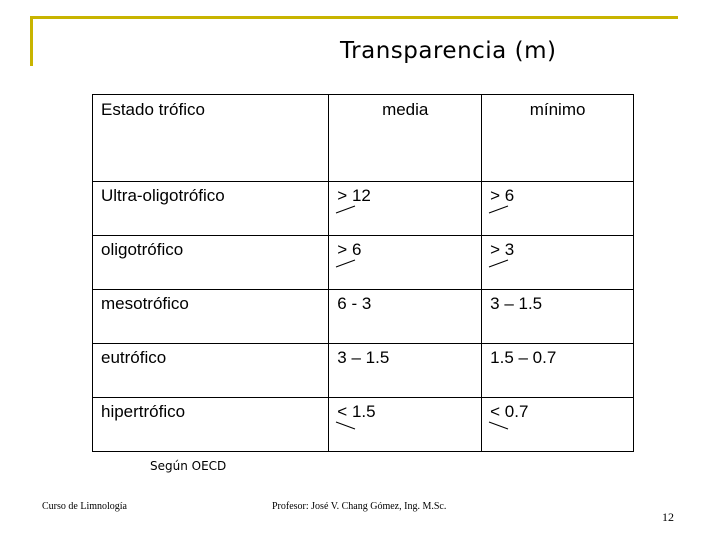  I want to click on slide-title: Transparencia (m), so click(448, 51).